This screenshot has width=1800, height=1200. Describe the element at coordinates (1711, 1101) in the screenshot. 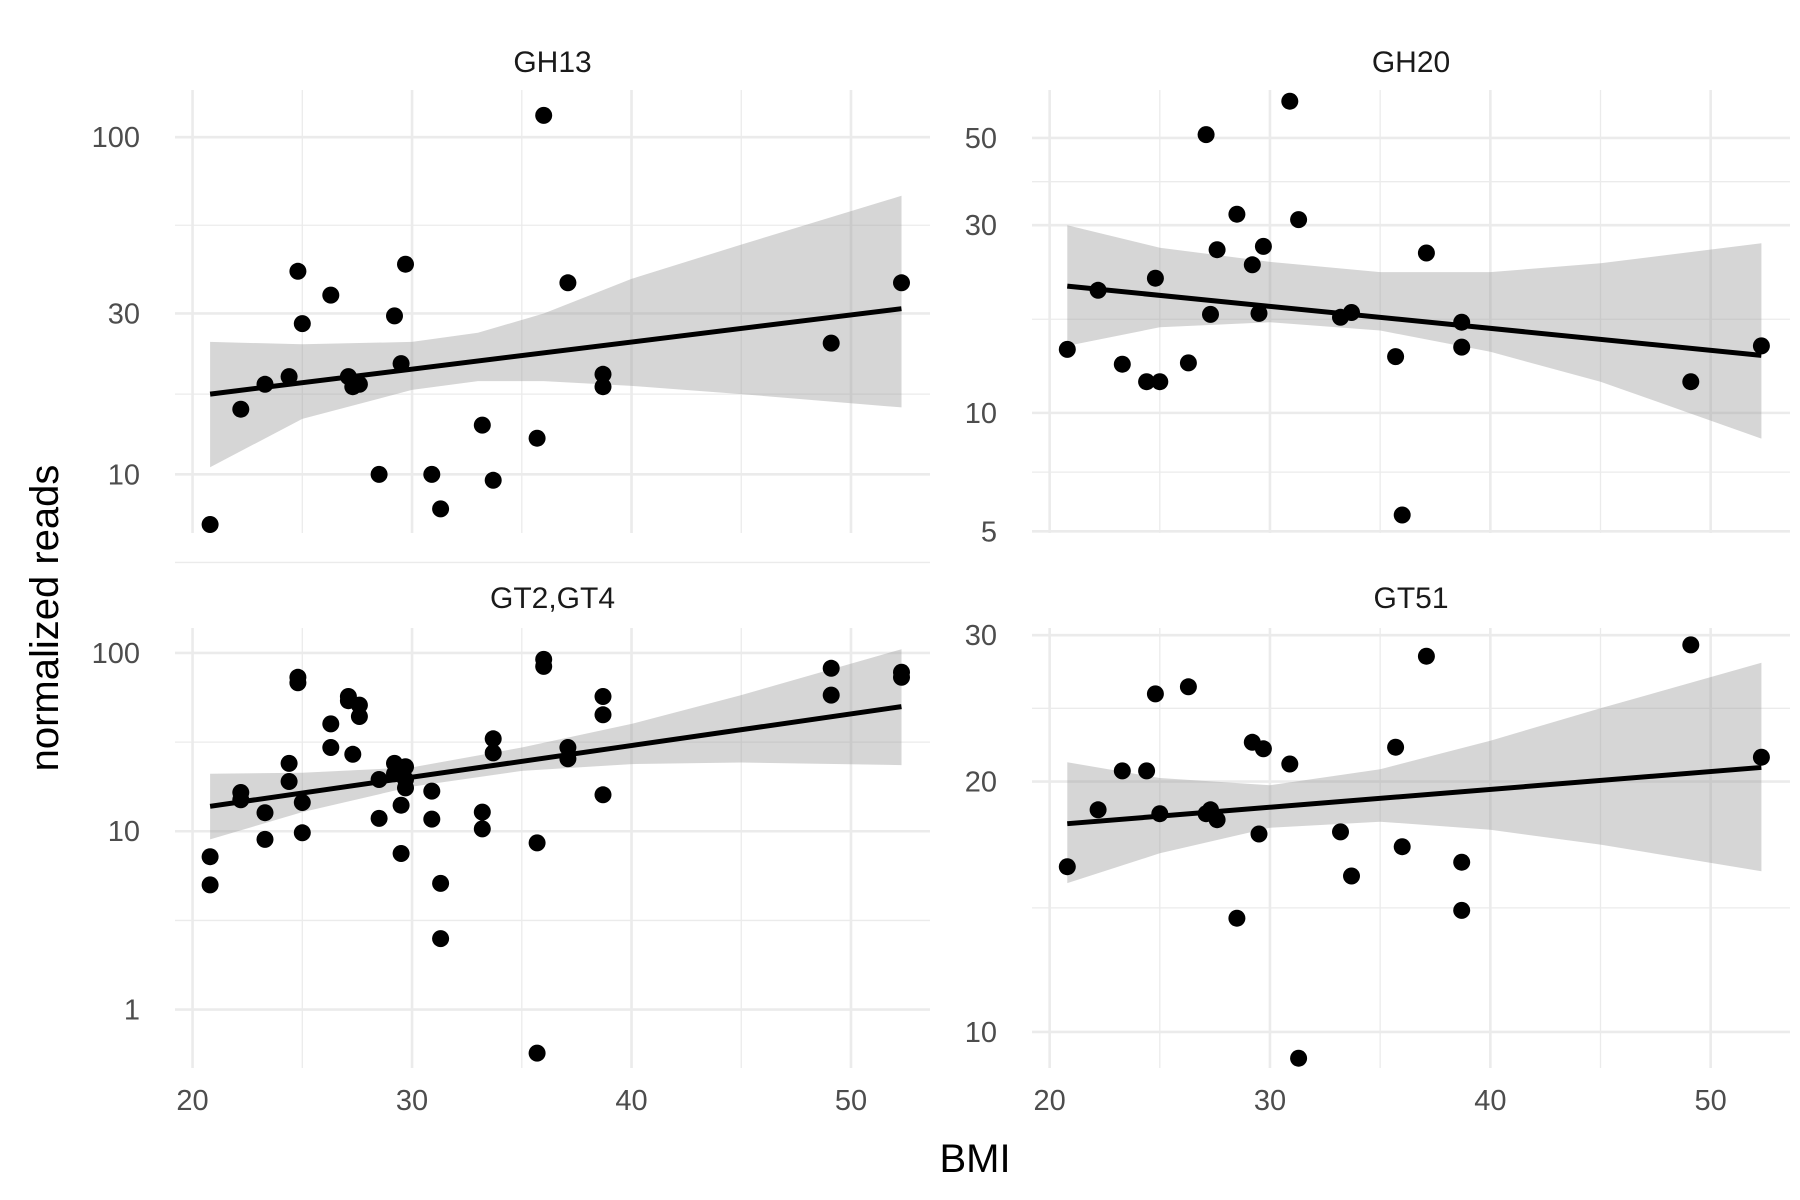

I see `x-tick-label: 50` at that location.